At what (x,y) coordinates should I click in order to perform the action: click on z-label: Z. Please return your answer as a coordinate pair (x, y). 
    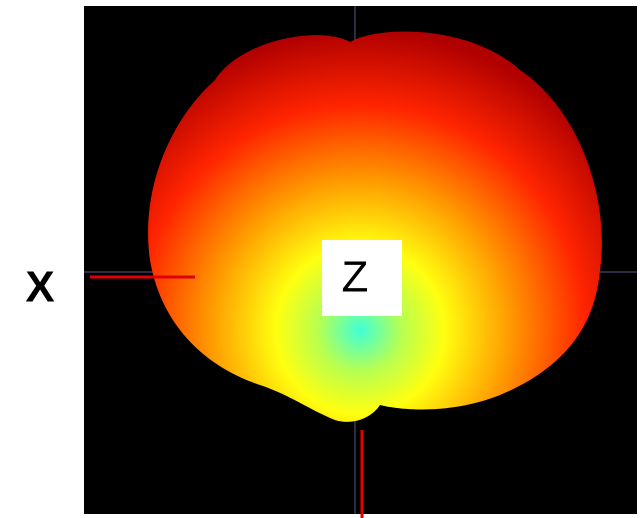
    Looking at the image, I should click on (355, 277).